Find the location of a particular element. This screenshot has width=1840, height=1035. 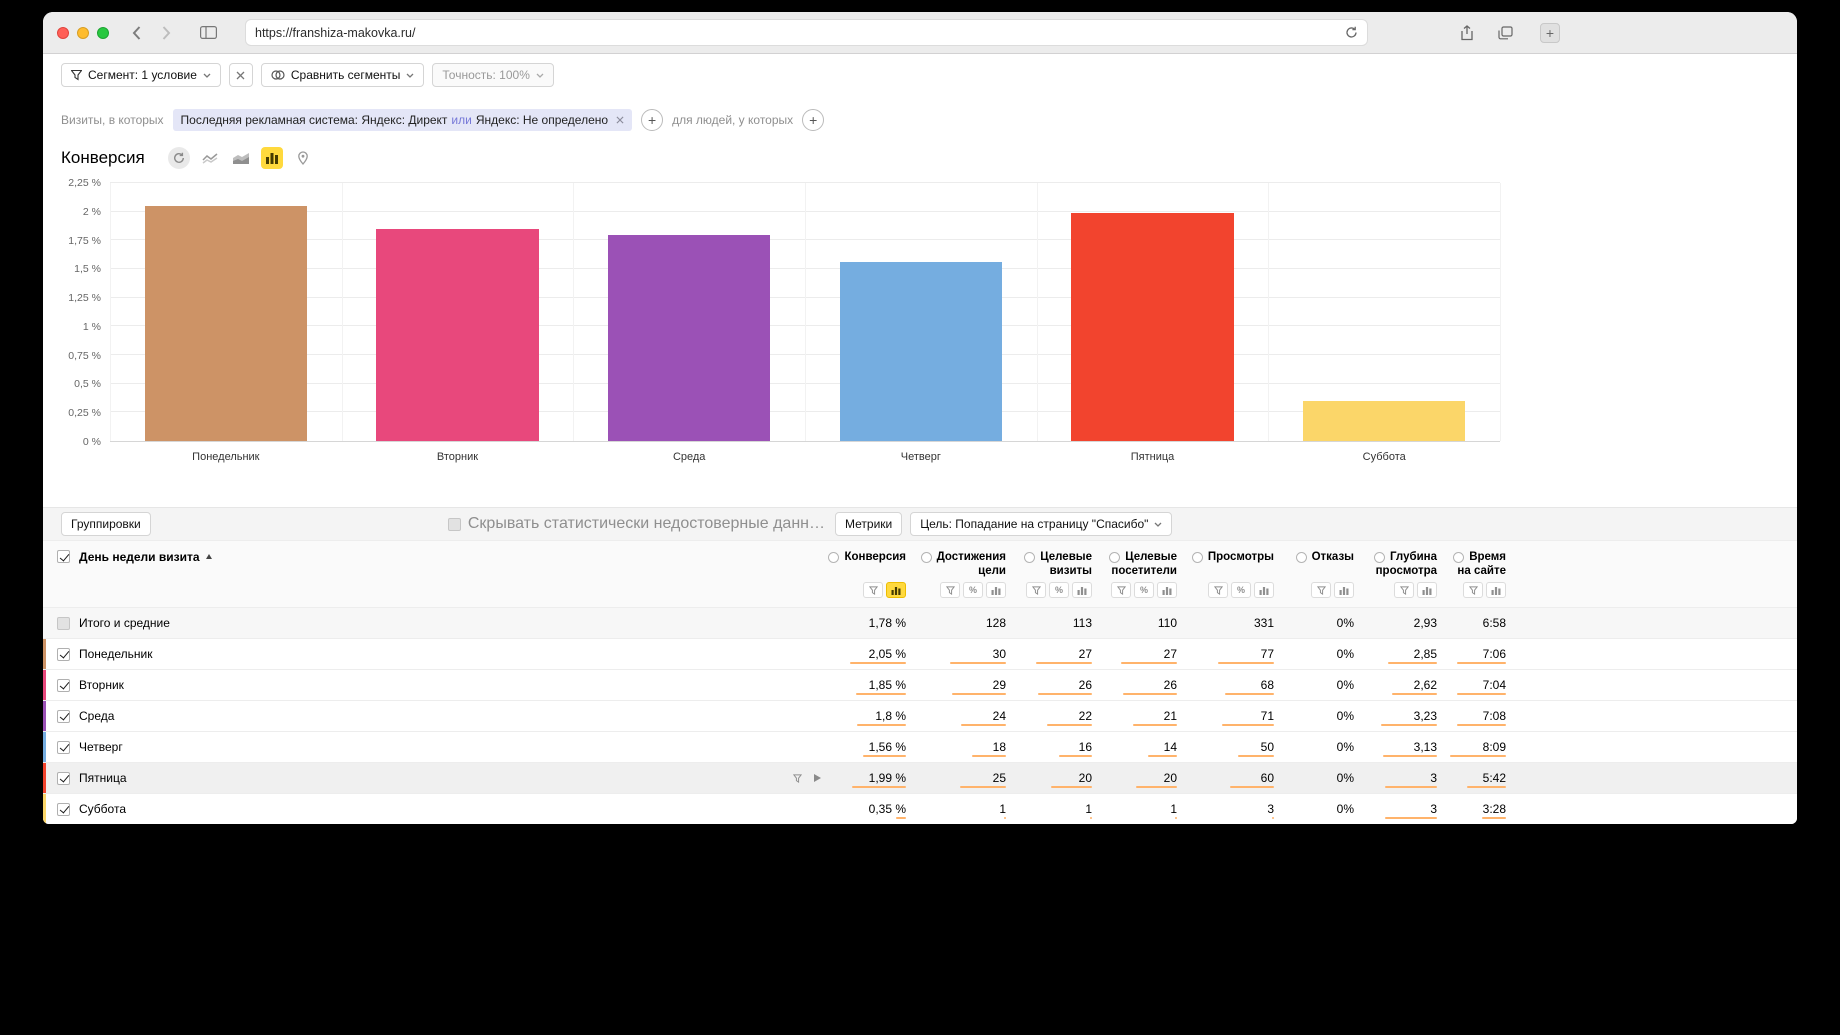

funnel-icon is located at coordinates (76, 75).